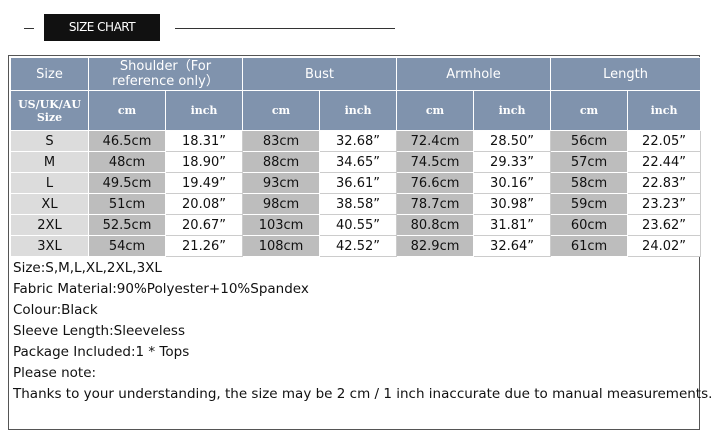 This screenshot has width=714, height=435. I want to click on cell: 29.33”, so click(512, 162).